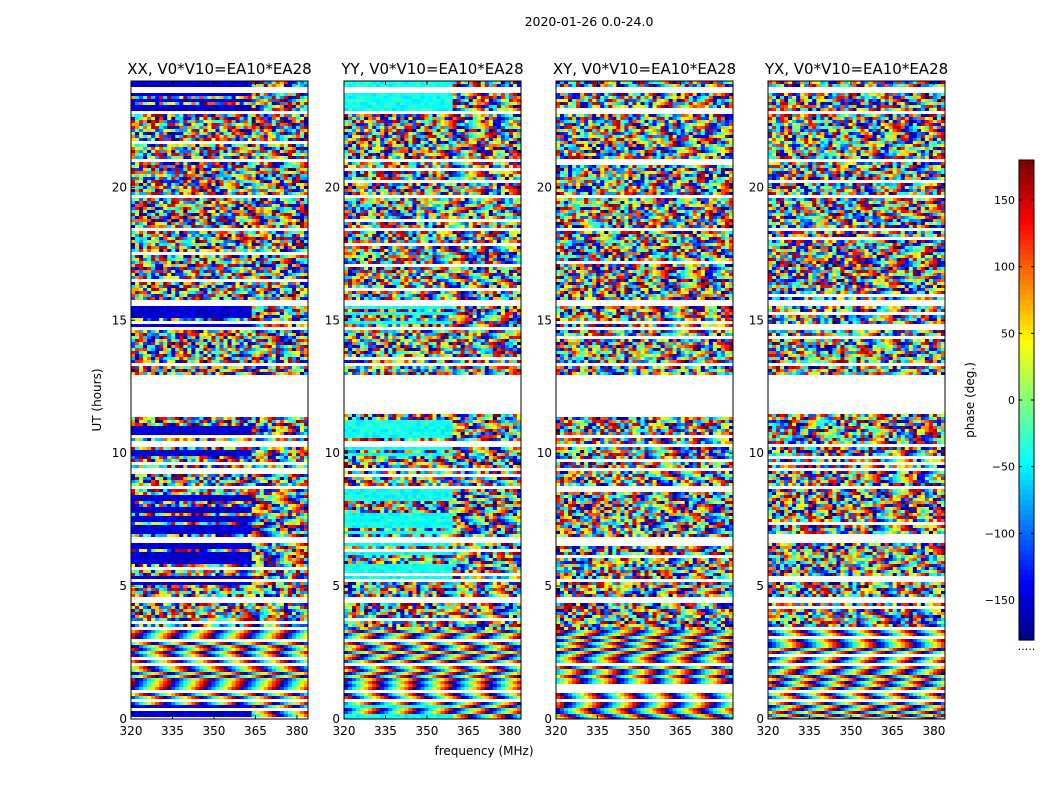  Describe the element at coordinates (1004, 267) in the screenshot. I see `colorbar-tick-label: 100` at that location.